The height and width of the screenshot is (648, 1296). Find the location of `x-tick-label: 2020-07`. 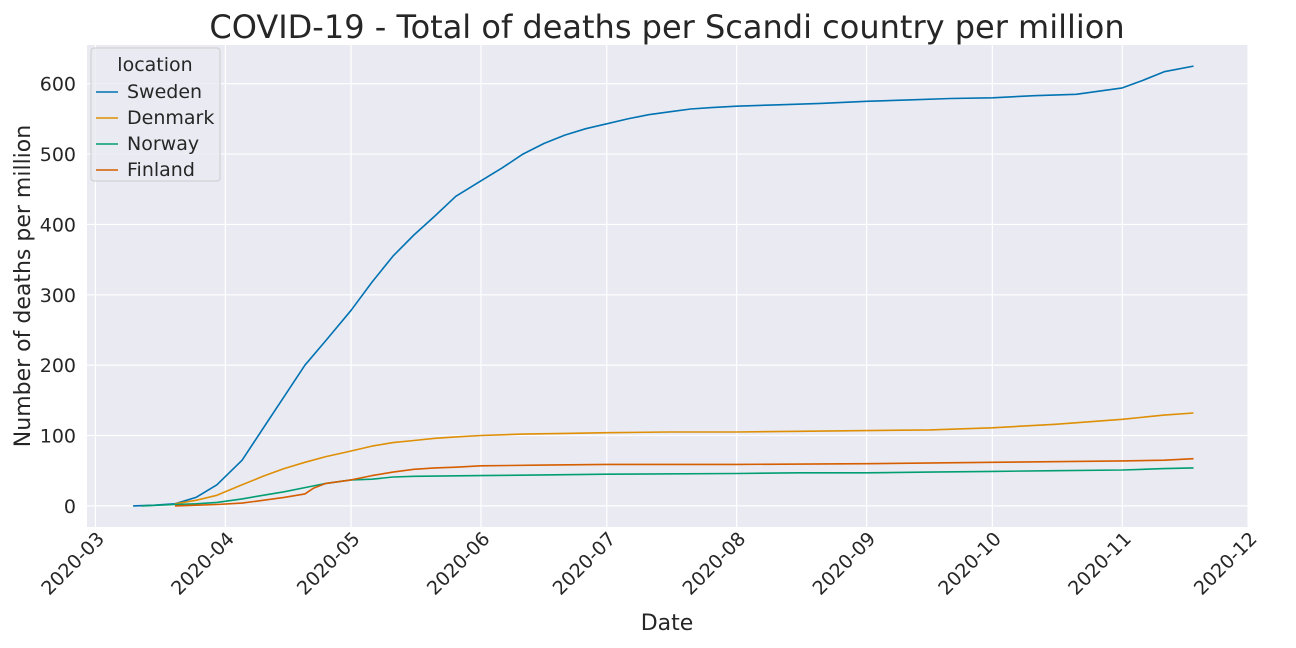

x-tick-label: 2020-07 is located at coordinates (585, 564).